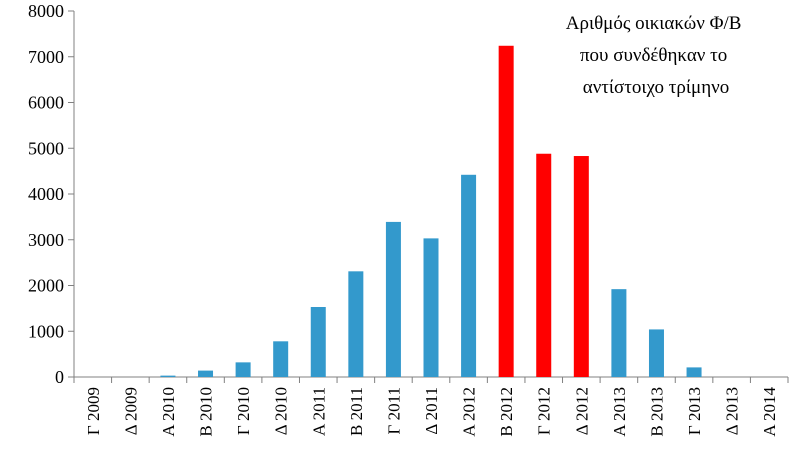  I want to click on chart-title-line-1: Αριθμός οικιακών Φ/Β, so click(654, 23).